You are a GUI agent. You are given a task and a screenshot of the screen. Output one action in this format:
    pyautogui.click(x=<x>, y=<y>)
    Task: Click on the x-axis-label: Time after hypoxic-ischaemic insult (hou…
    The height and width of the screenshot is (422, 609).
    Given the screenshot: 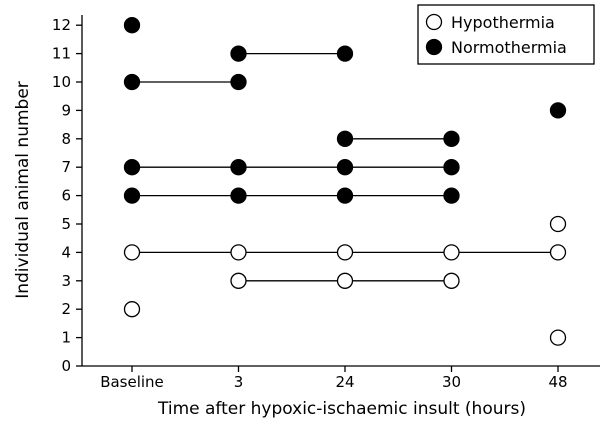 What is the action you would take?
    pyautogui.click(x=341, y=409)
    